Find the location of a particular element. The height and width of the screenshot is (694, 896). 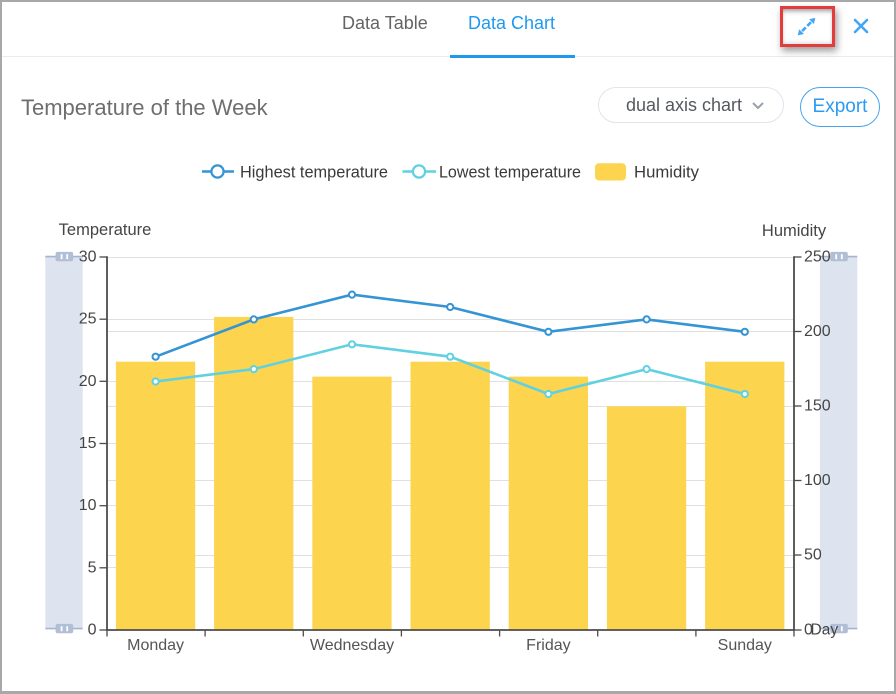

svg-text: 250 is located at coordinates (817, 257).